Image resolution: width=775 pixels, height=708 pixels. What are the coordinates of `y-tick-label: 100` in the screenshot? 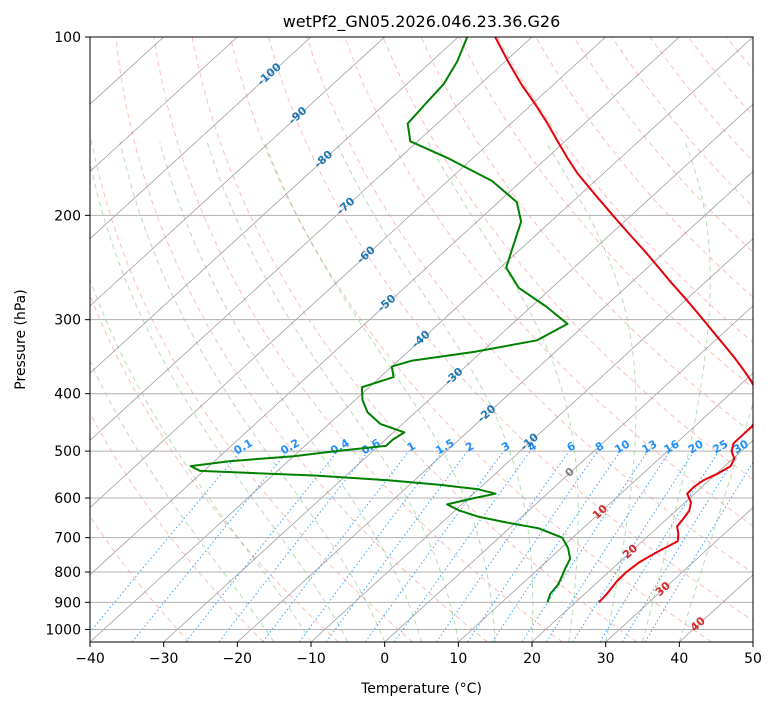 It's located at (67, 38).